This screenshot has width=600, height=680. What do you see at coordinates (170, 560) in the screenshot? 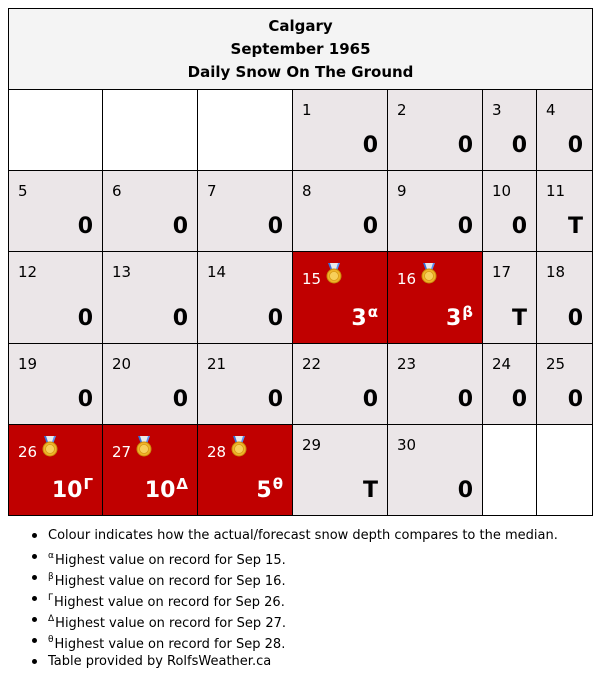
I see `note-text: Highest value on record for Sep 15.` at bounding box center [170, 560].